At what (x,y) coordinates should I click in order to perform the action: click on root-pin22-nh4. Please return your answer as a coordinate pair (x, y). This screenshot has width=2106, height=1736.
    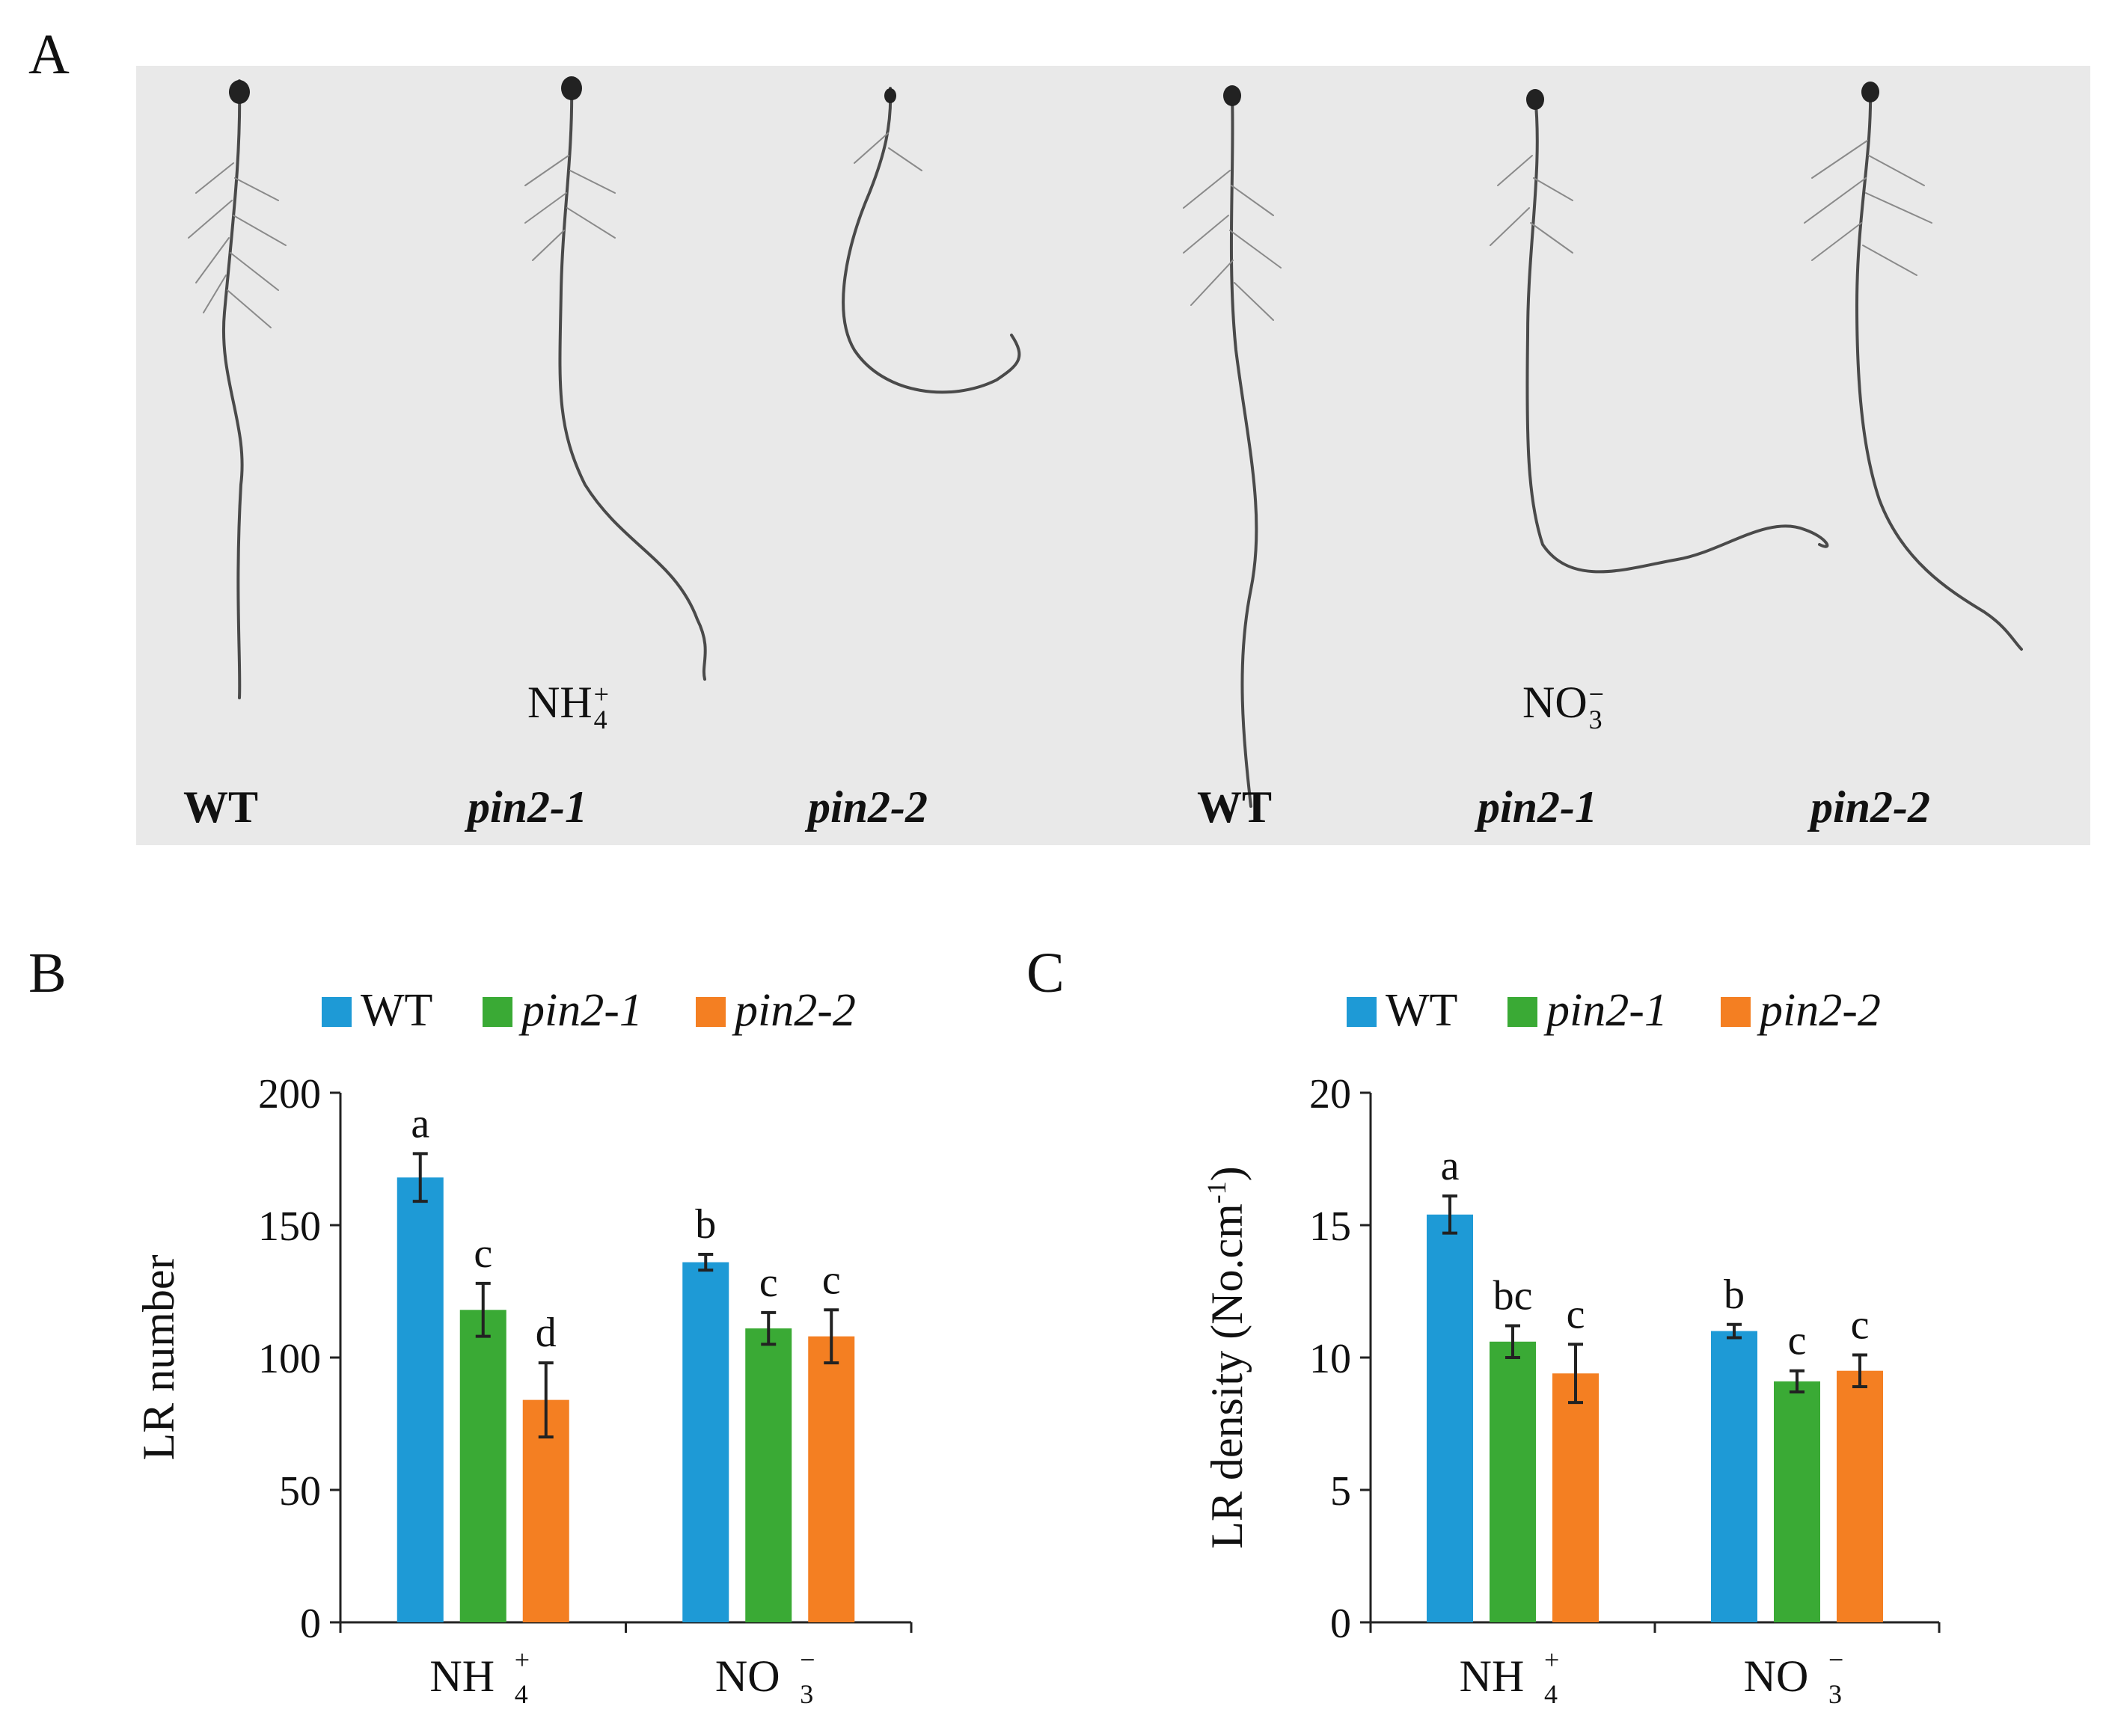
    Looking at the image, I should click on (931, 240).